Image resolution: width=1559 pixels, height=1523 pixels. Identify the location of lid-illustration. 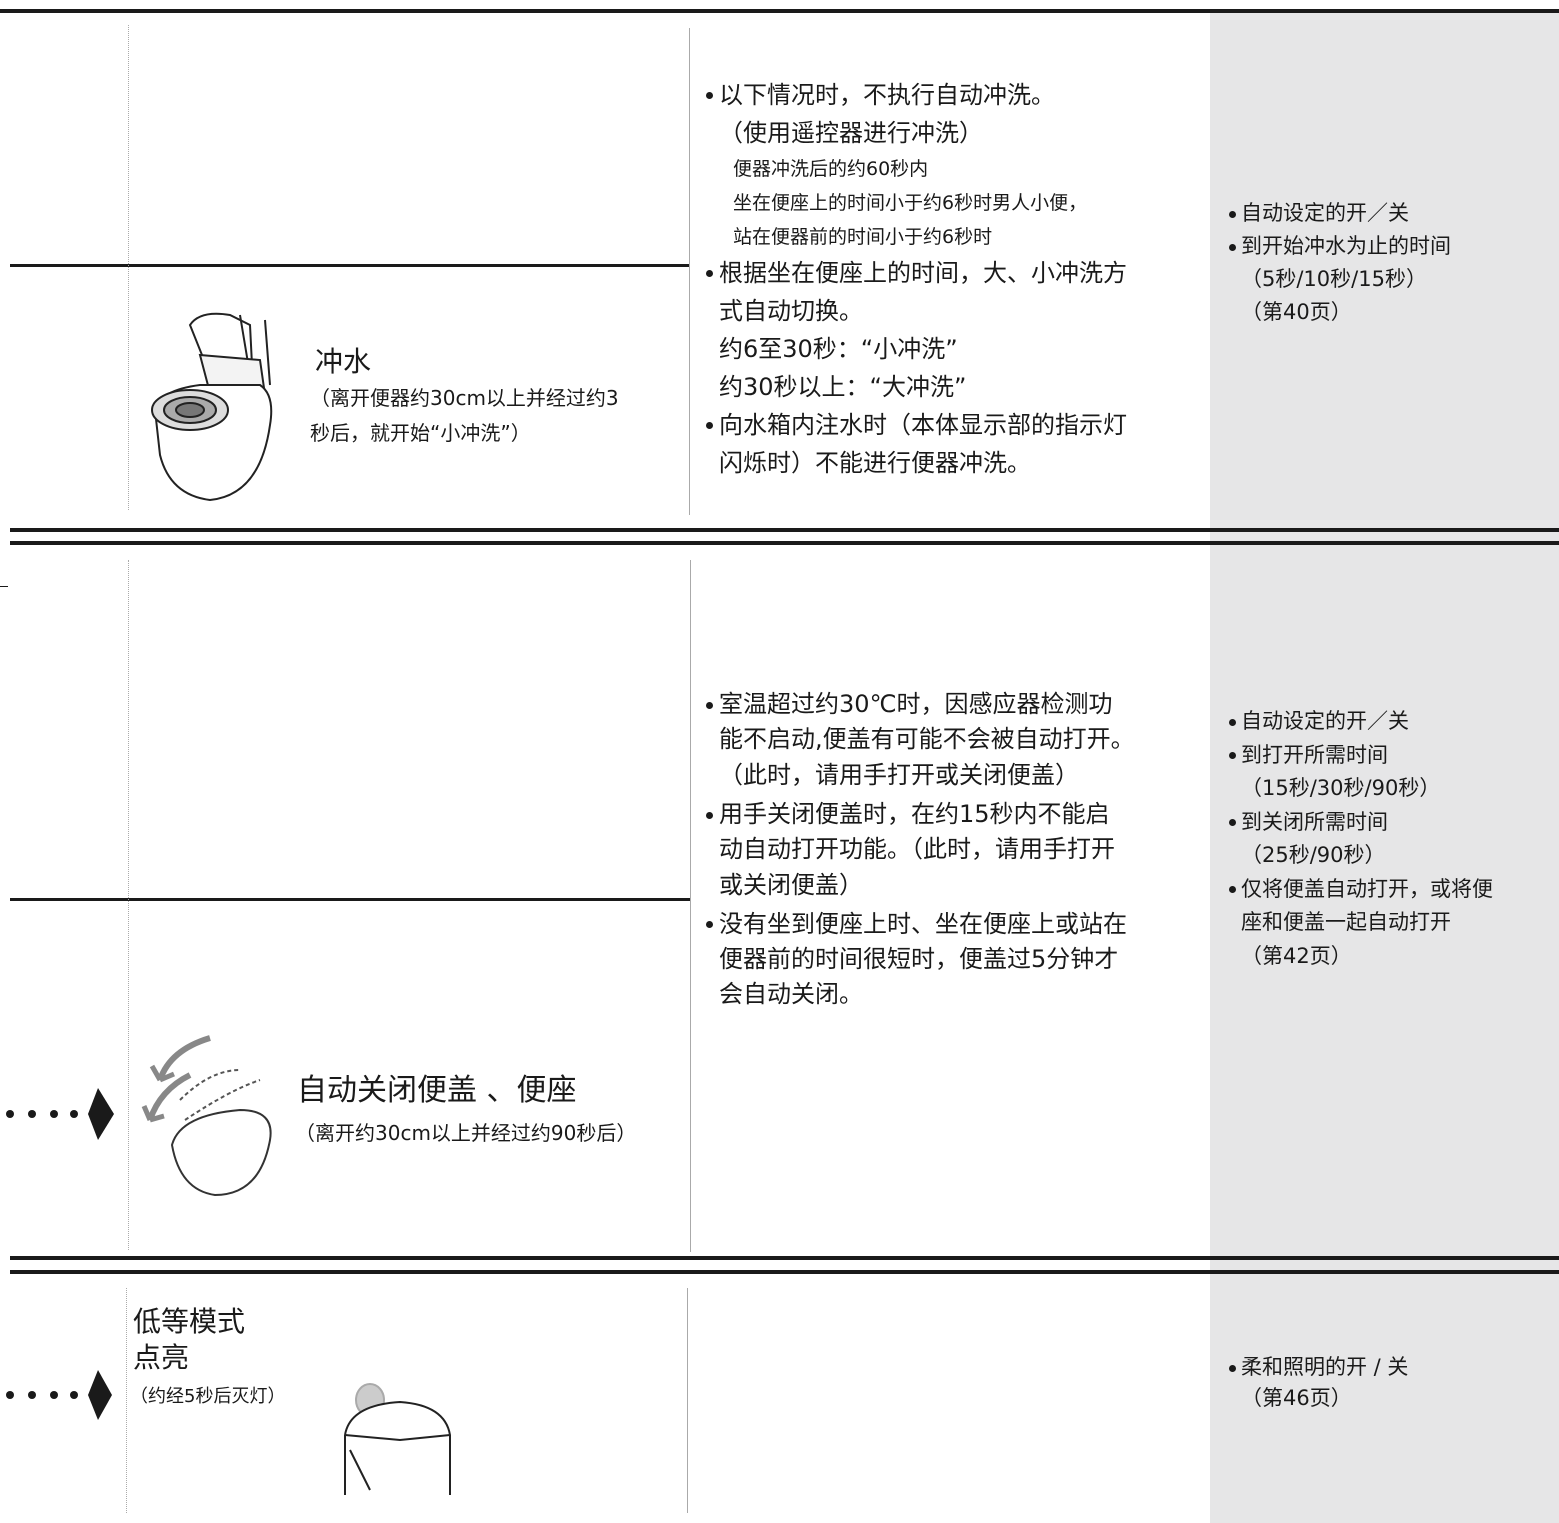
(139, 1116).